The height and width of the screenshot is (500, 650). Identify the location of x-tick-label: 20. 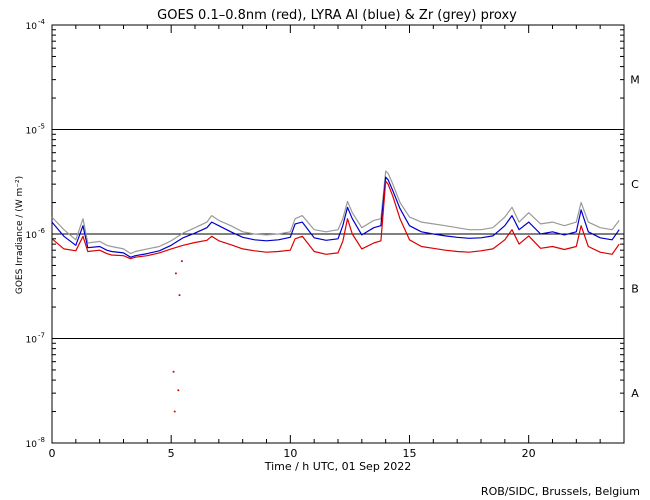
(529, 453).